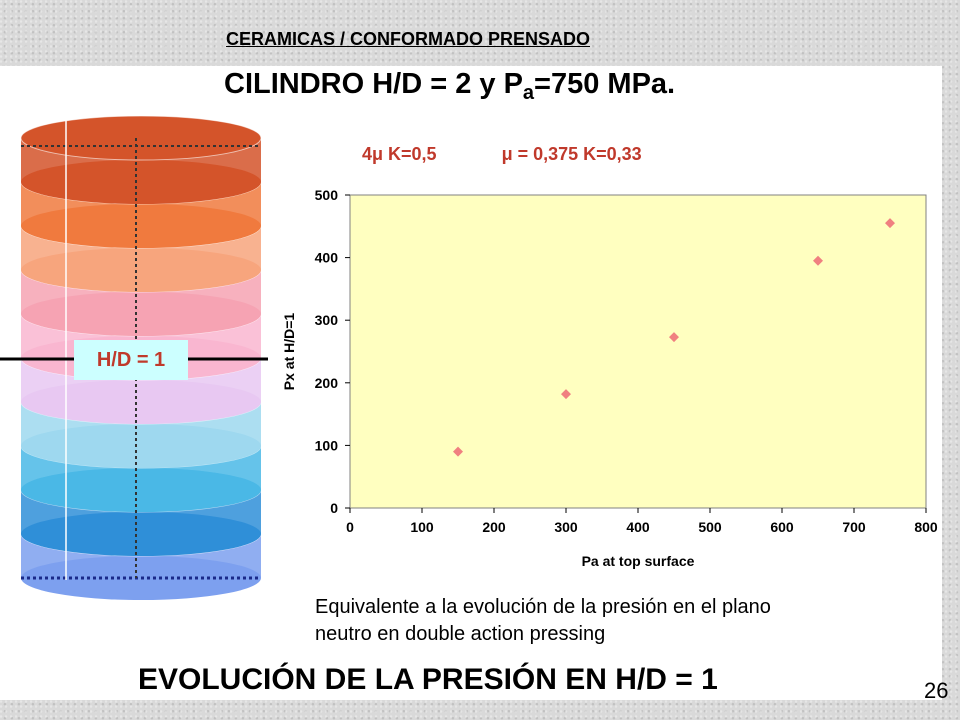  I want to click on page-title: CILINDRO H/D = 2 y Pa=750 MPa., so click(449, 86).